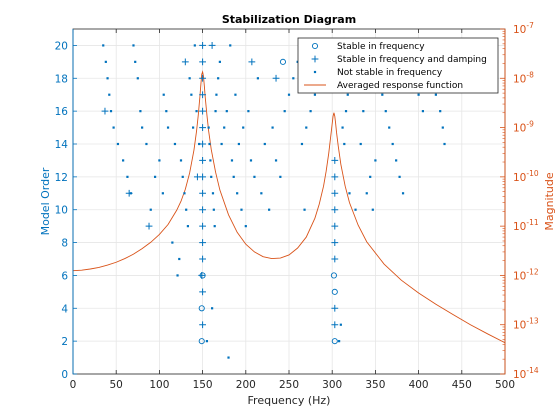 This screenshot has width=560, height=420. What do you see at coordinates (526, 373) in the screenshot?
I see `right-tick-label: 10⁻¹⁴` at bounding box center [526, 373].